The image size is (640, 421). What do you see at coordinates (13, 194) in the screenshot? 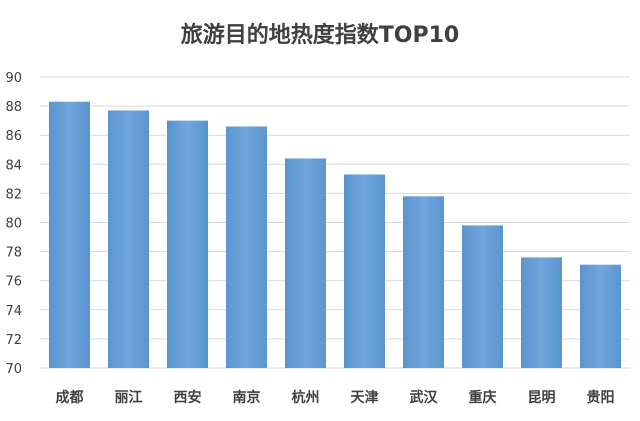
I see `y-tick-label: 82` at bounding box center [13, 194].